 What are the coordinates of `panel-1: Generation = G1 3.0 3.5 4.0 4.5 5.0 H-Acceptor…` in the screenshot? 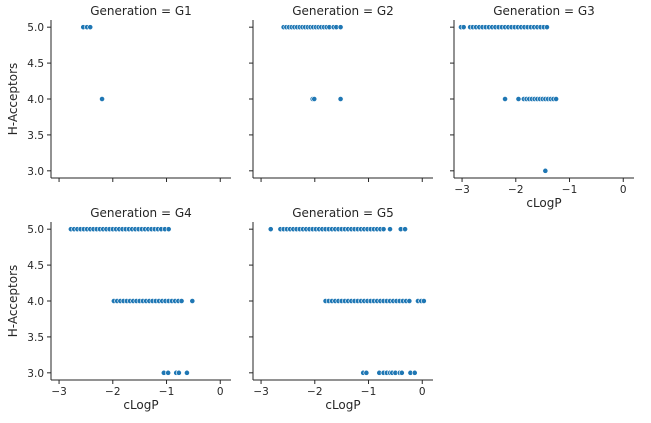 It's located at (118, 93).